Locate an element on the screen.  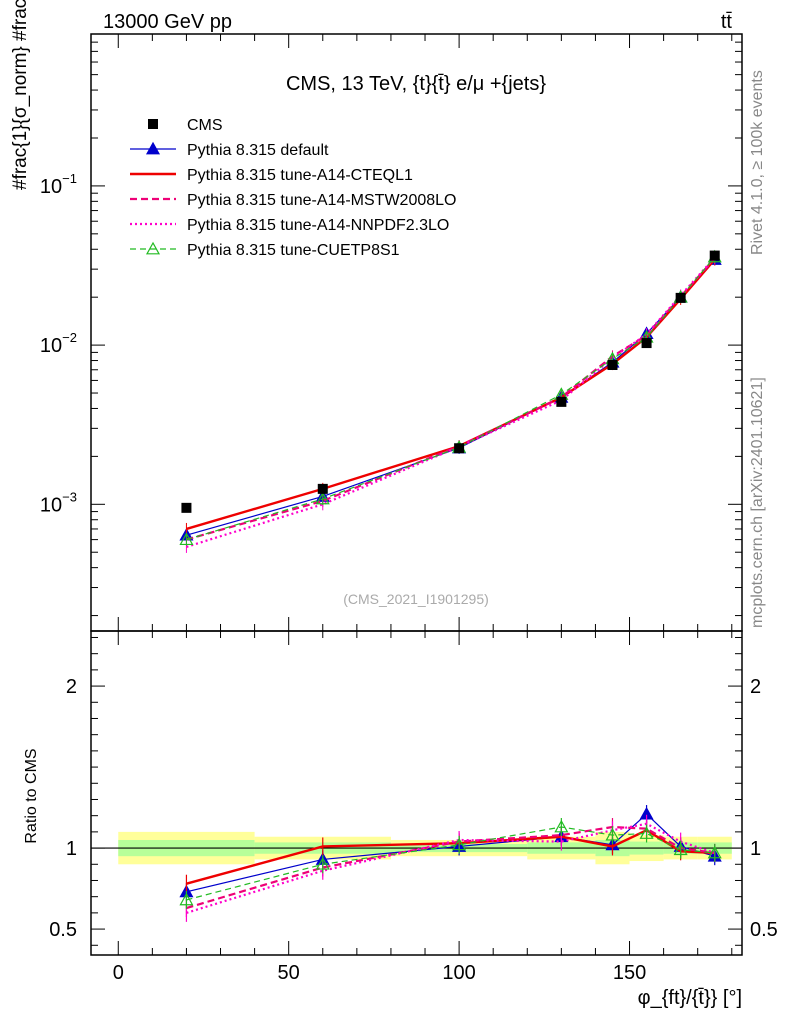
analysis-watermark: (CMS_2021_I1901295) is located at coordinates (416, 599).